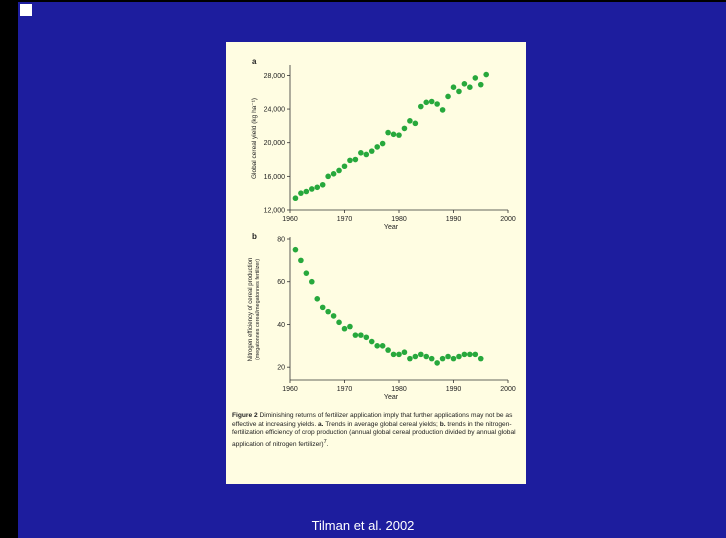 Image resolution: width=726 pixels, height=538 pixels. What do you see at coordinates (321, 424) in the screenshot?
I see `caption-label-a: a.` at bounding box center [321, 424].